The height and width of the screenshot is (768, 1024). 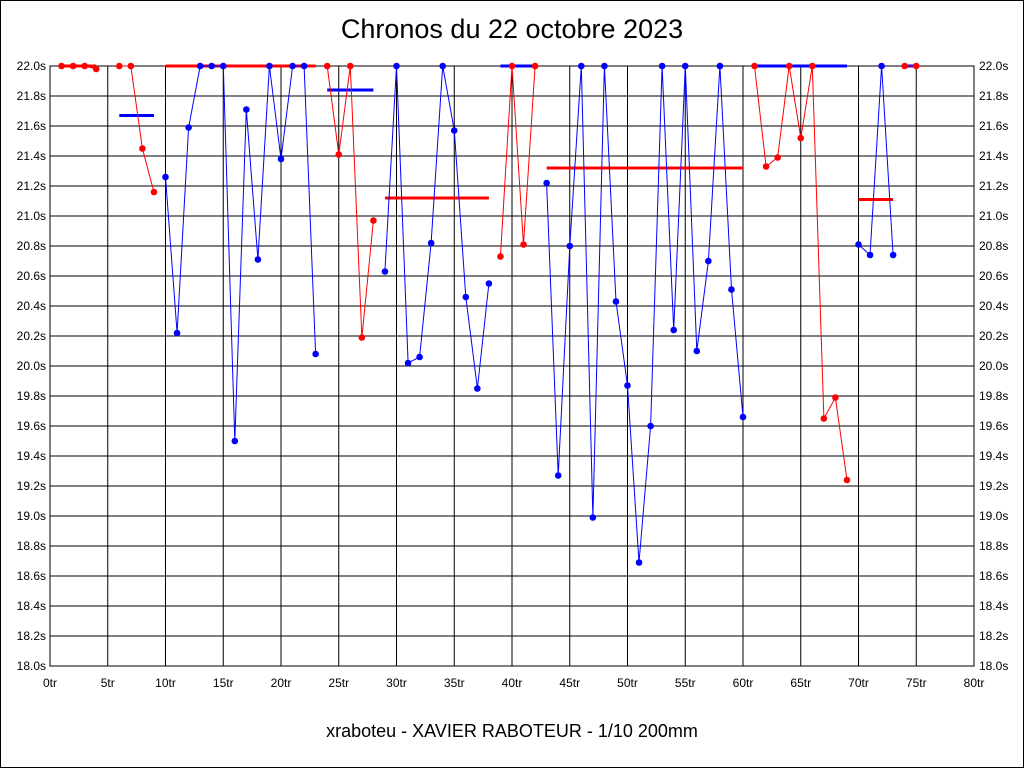 I want to click on y-tick-label-left: 18.8s, so click(x=31, y=546).